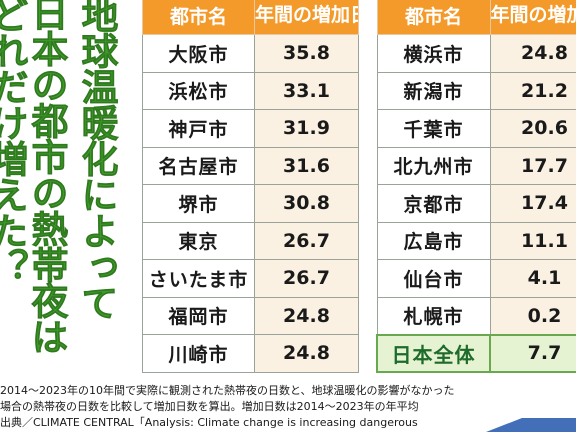 The height and width of the screenshot is (432, 576). I want to click on city-name-cell: 浜松市, so click(198, 90).